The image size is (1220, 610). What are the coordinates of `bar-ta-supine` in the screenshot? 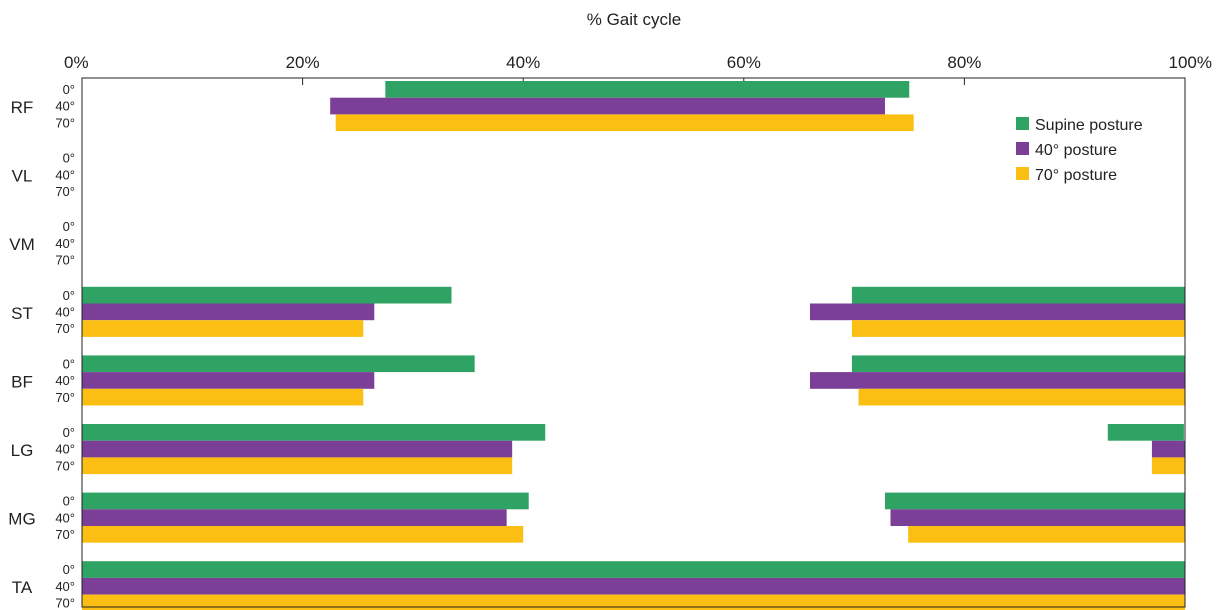 It's located at (633, 569).